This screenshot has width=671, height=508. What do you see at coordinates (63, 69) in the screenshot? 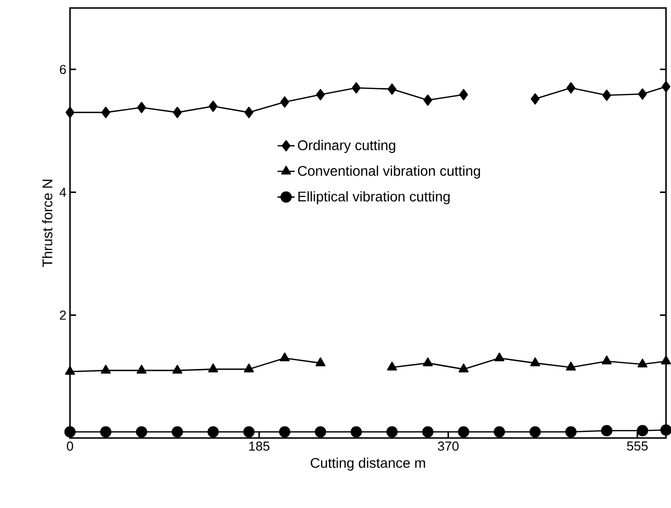
I see `y-tick-label: 6` at bounding box center [63, 69].